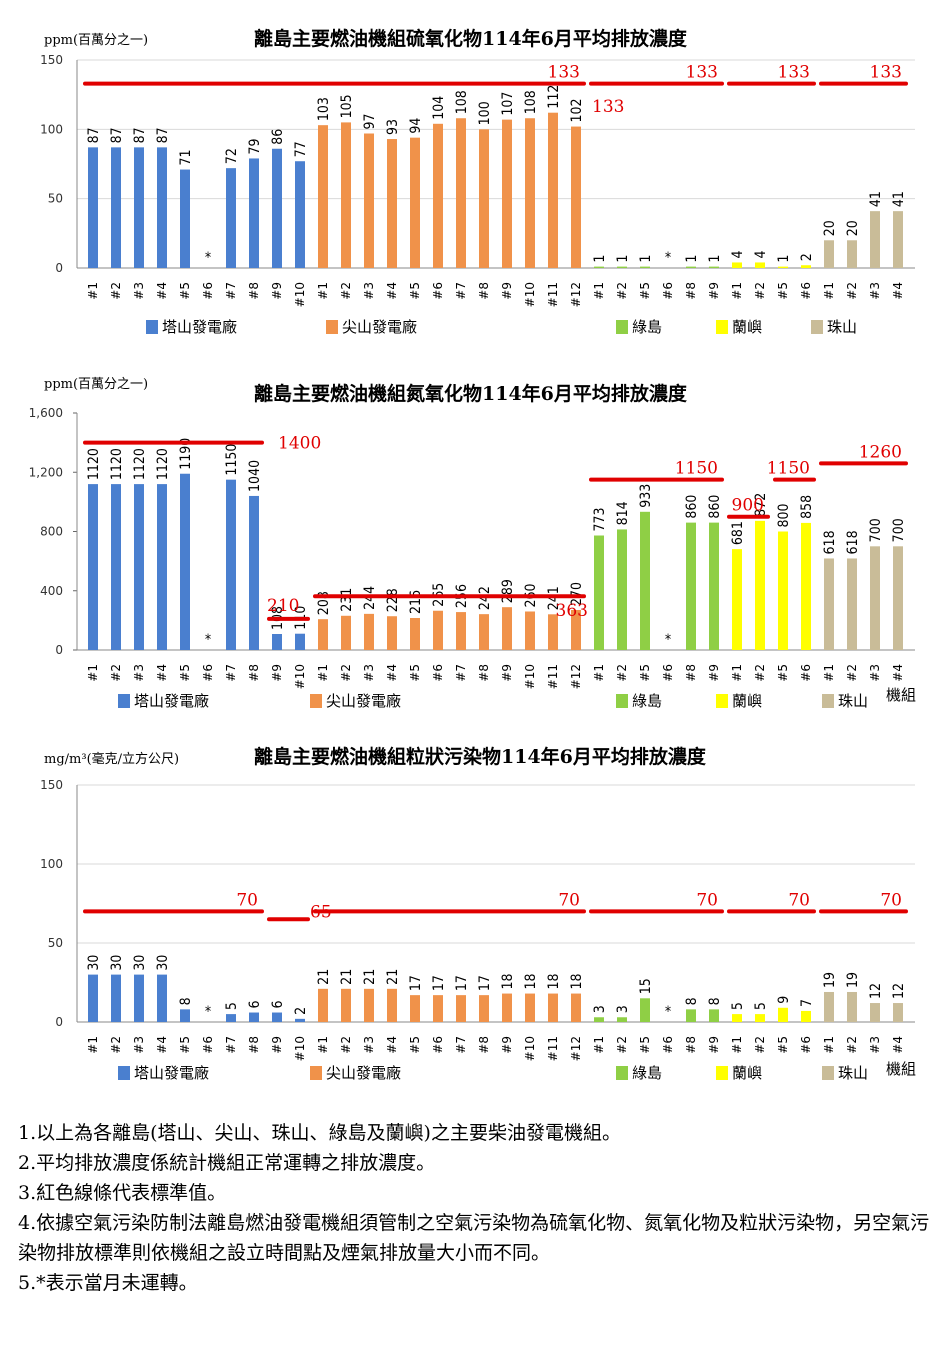 This screenshot has height=1367, width=943. What do you see at coordinates (853, 228) in the screenshot?
I see `value-label: 20` at bounding box center [853, 228].